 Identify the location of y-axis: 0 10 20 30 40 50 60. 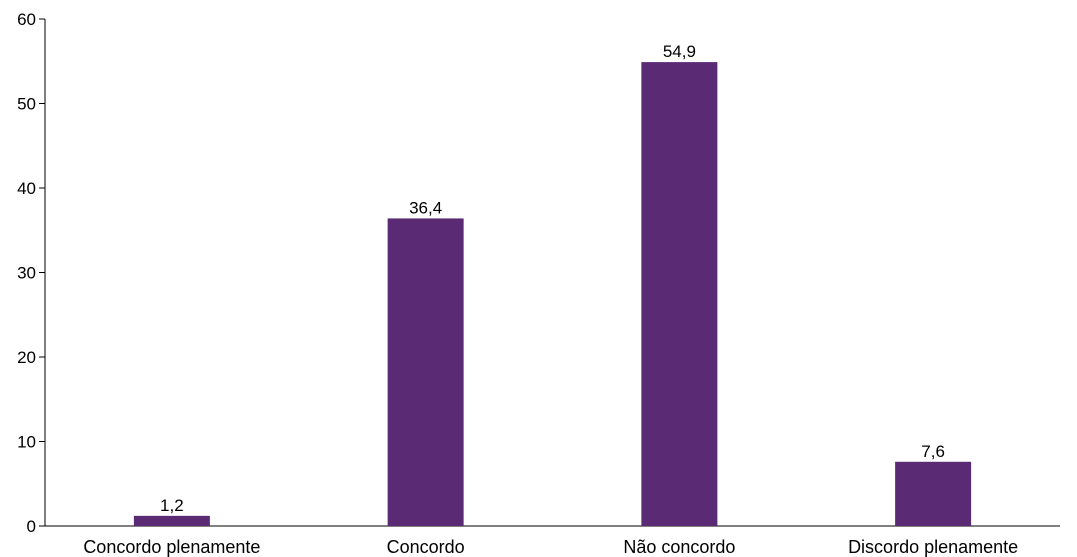
(31, 273).